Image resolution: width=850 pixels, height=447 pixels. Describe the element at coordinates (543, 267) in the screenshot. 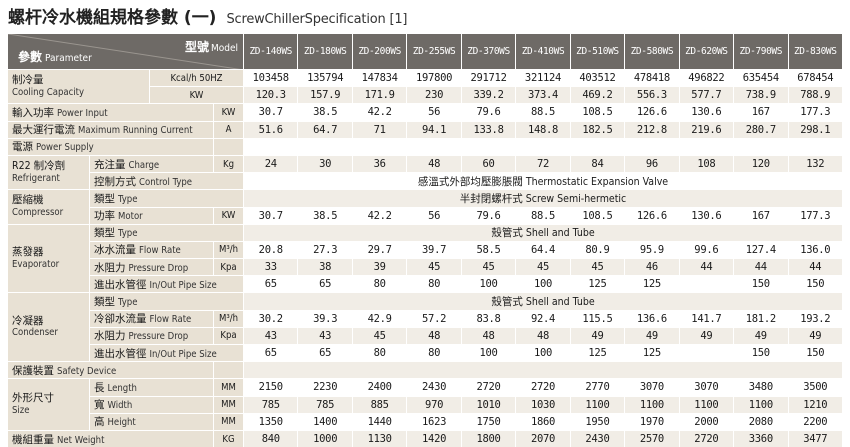

I see `value-cell: 45` at that location.